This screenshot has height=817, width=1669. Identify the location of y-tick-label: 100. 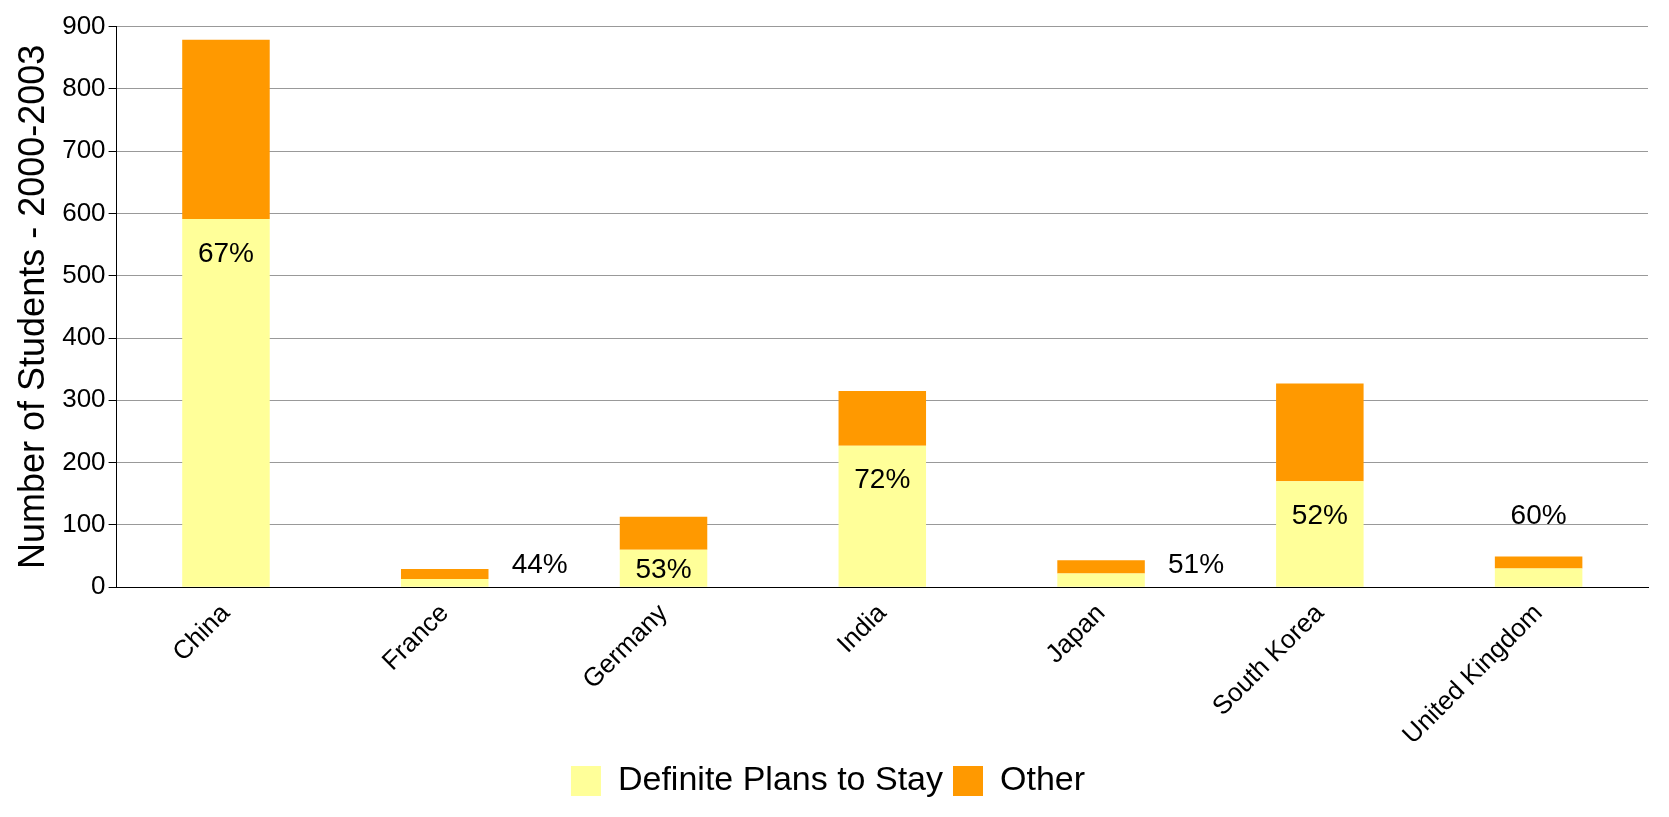
(84, 523).